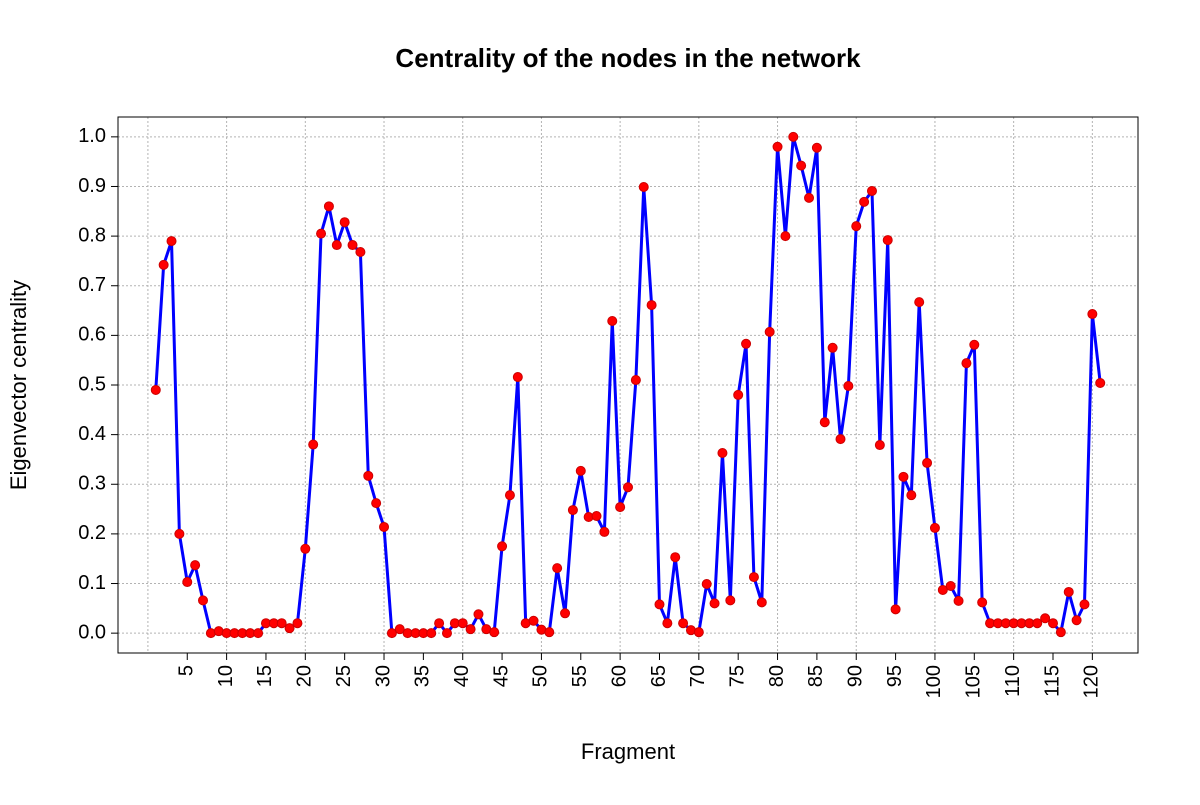 This screenshot has height=805, width=1200. I want to click on x-tick-label: 25, so click(344, 676).